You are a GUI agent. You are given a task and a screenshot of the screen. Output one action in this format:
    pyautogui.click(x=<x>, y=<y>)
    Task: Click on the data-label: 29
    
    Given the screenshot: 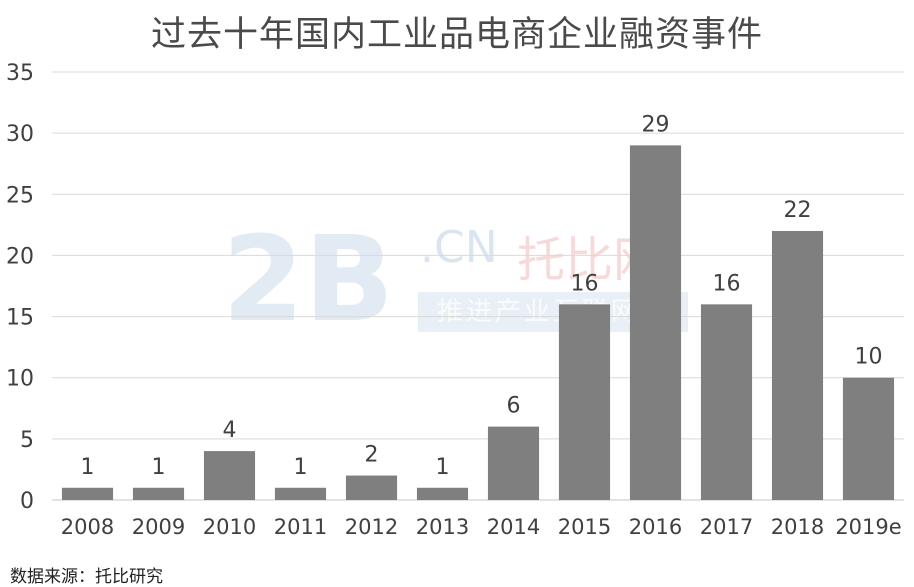 What is the action you would take?
    pyautogui.click(x=656, y=124)
    